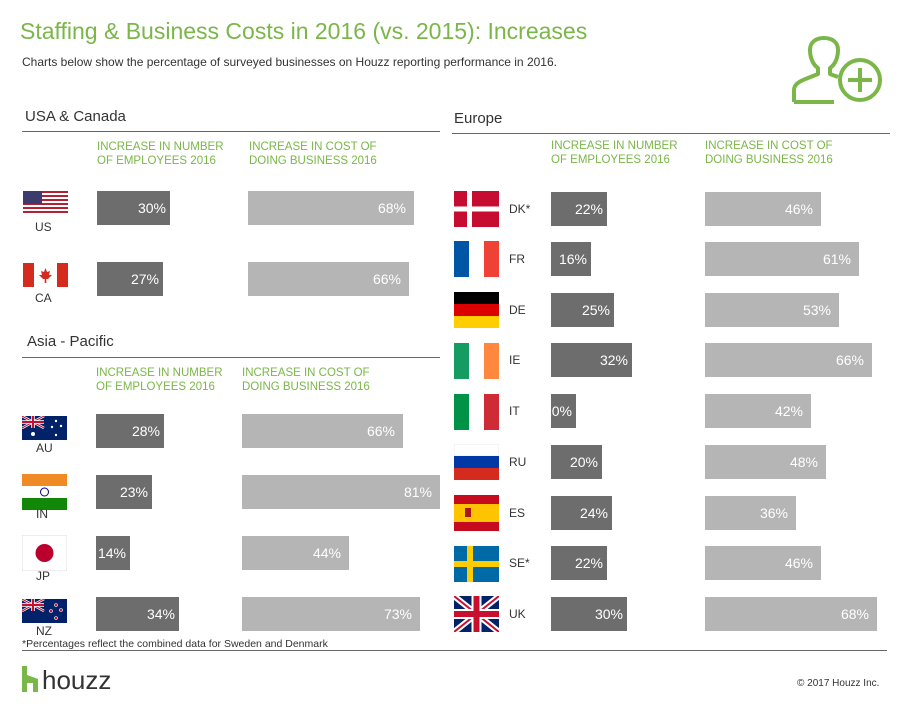  I want to click on jp-flag-icon, so click(44, 553).